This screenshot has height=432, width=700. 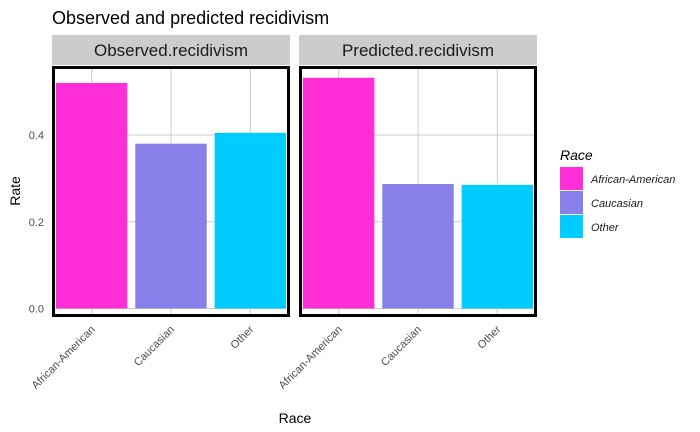 What do you see at coordinates (632, 180) in the screenshot?
I see `legend-label: African-American` at bounding box center [632, 180].